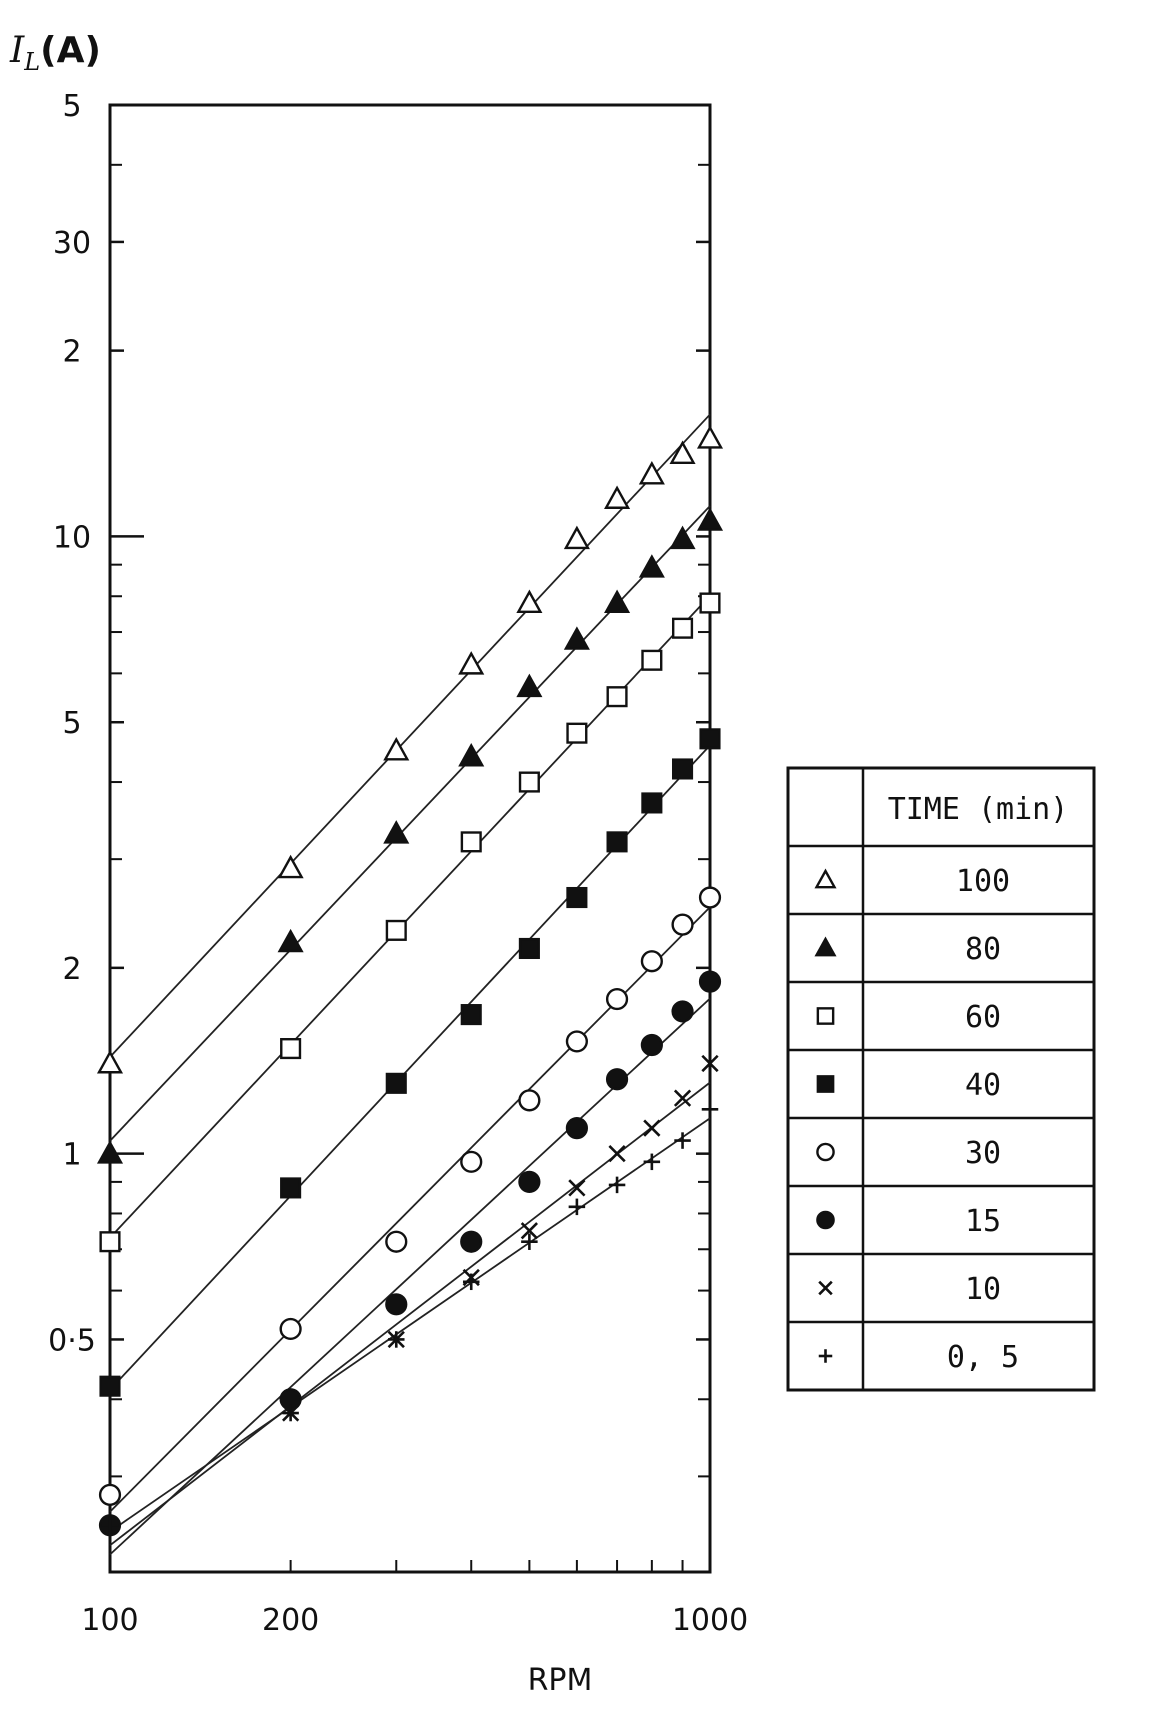 The image size is (1153, 1720). Describe the element at coordinates (983, 1153) in the screenshot. I see `legend-label: 30` at that location.